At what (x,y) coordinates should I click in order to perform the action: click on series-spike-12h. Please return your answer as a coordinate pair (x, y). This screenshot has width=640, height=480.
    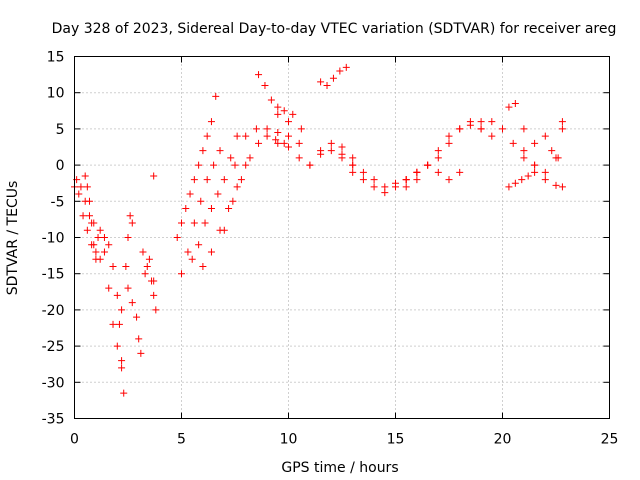
    Looking at the image, I should click on (333, 76).